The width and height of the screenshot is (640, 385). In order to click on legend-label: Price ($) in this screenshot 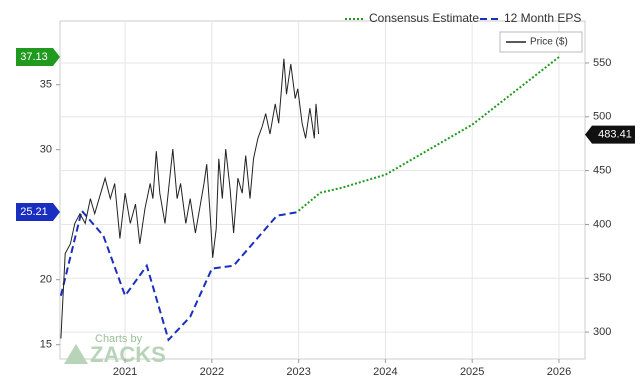, I will do `click(549, 42)`.